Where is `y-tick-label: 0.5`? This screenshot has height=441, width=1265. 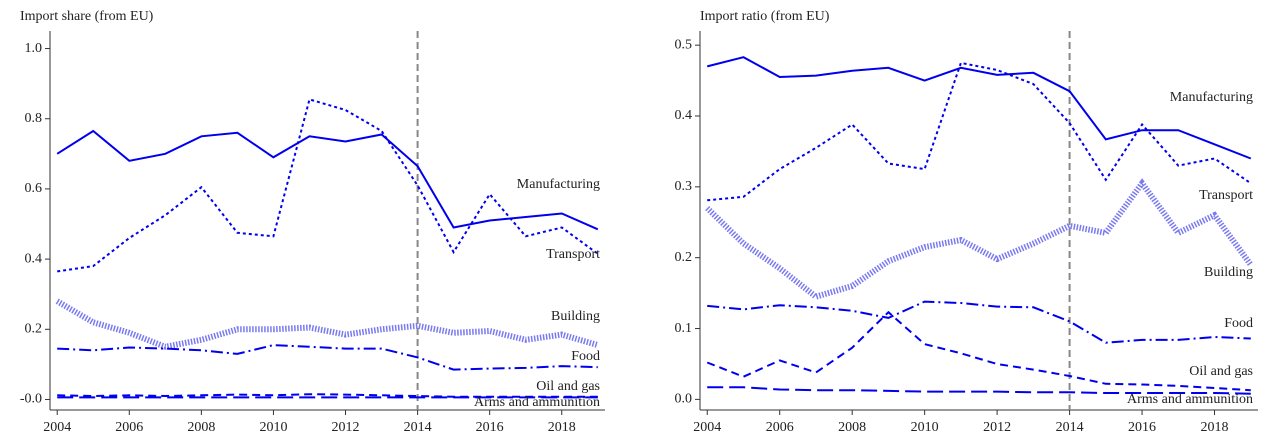
y-tick-label: 0.5 is located at coordinates (684, 44).